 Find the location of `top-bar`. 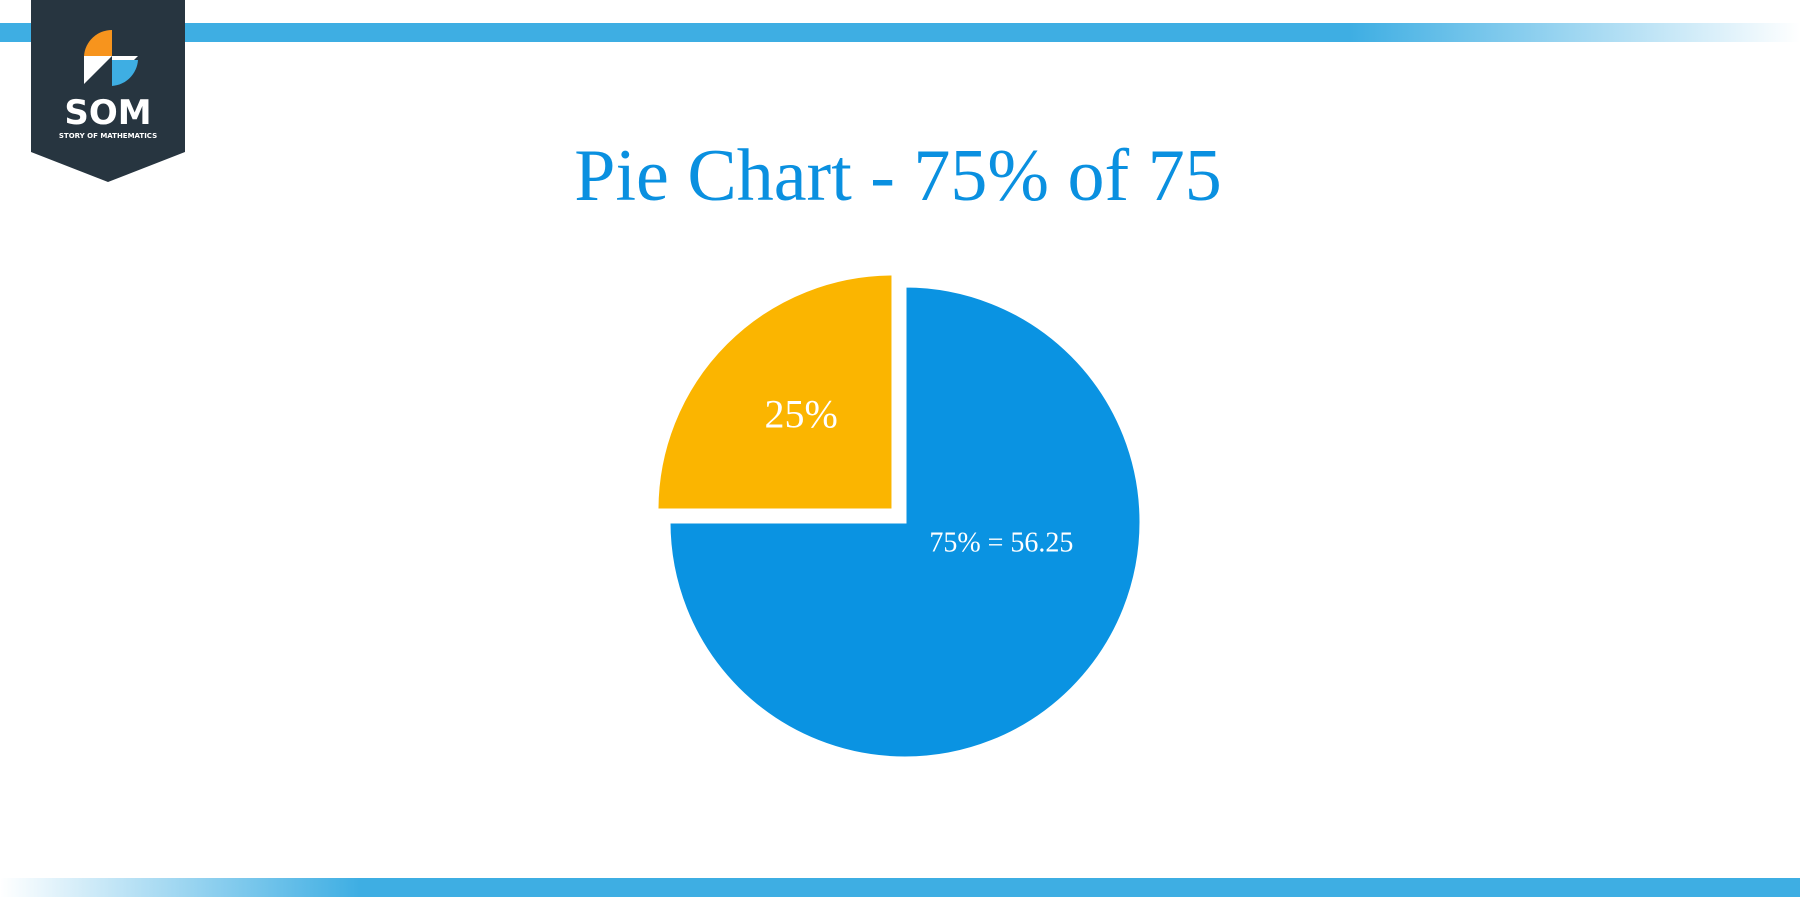

top-bar is located at coordinates (900, 32).